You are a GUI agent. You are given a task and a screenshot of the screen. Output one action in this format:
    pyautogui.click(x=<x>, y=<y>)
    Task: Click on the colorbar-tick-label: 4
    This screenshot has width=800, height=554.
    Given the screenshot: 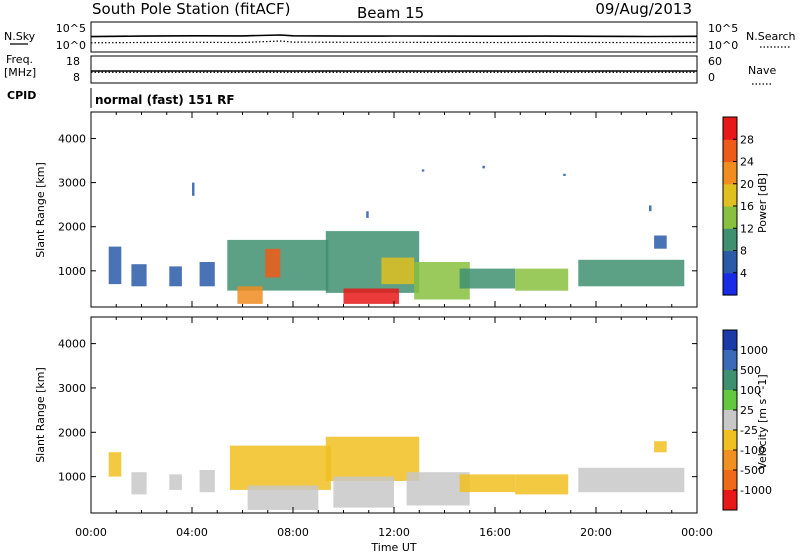 What is the action you would take?
    pyautogui.click(x=743, y=273)
    